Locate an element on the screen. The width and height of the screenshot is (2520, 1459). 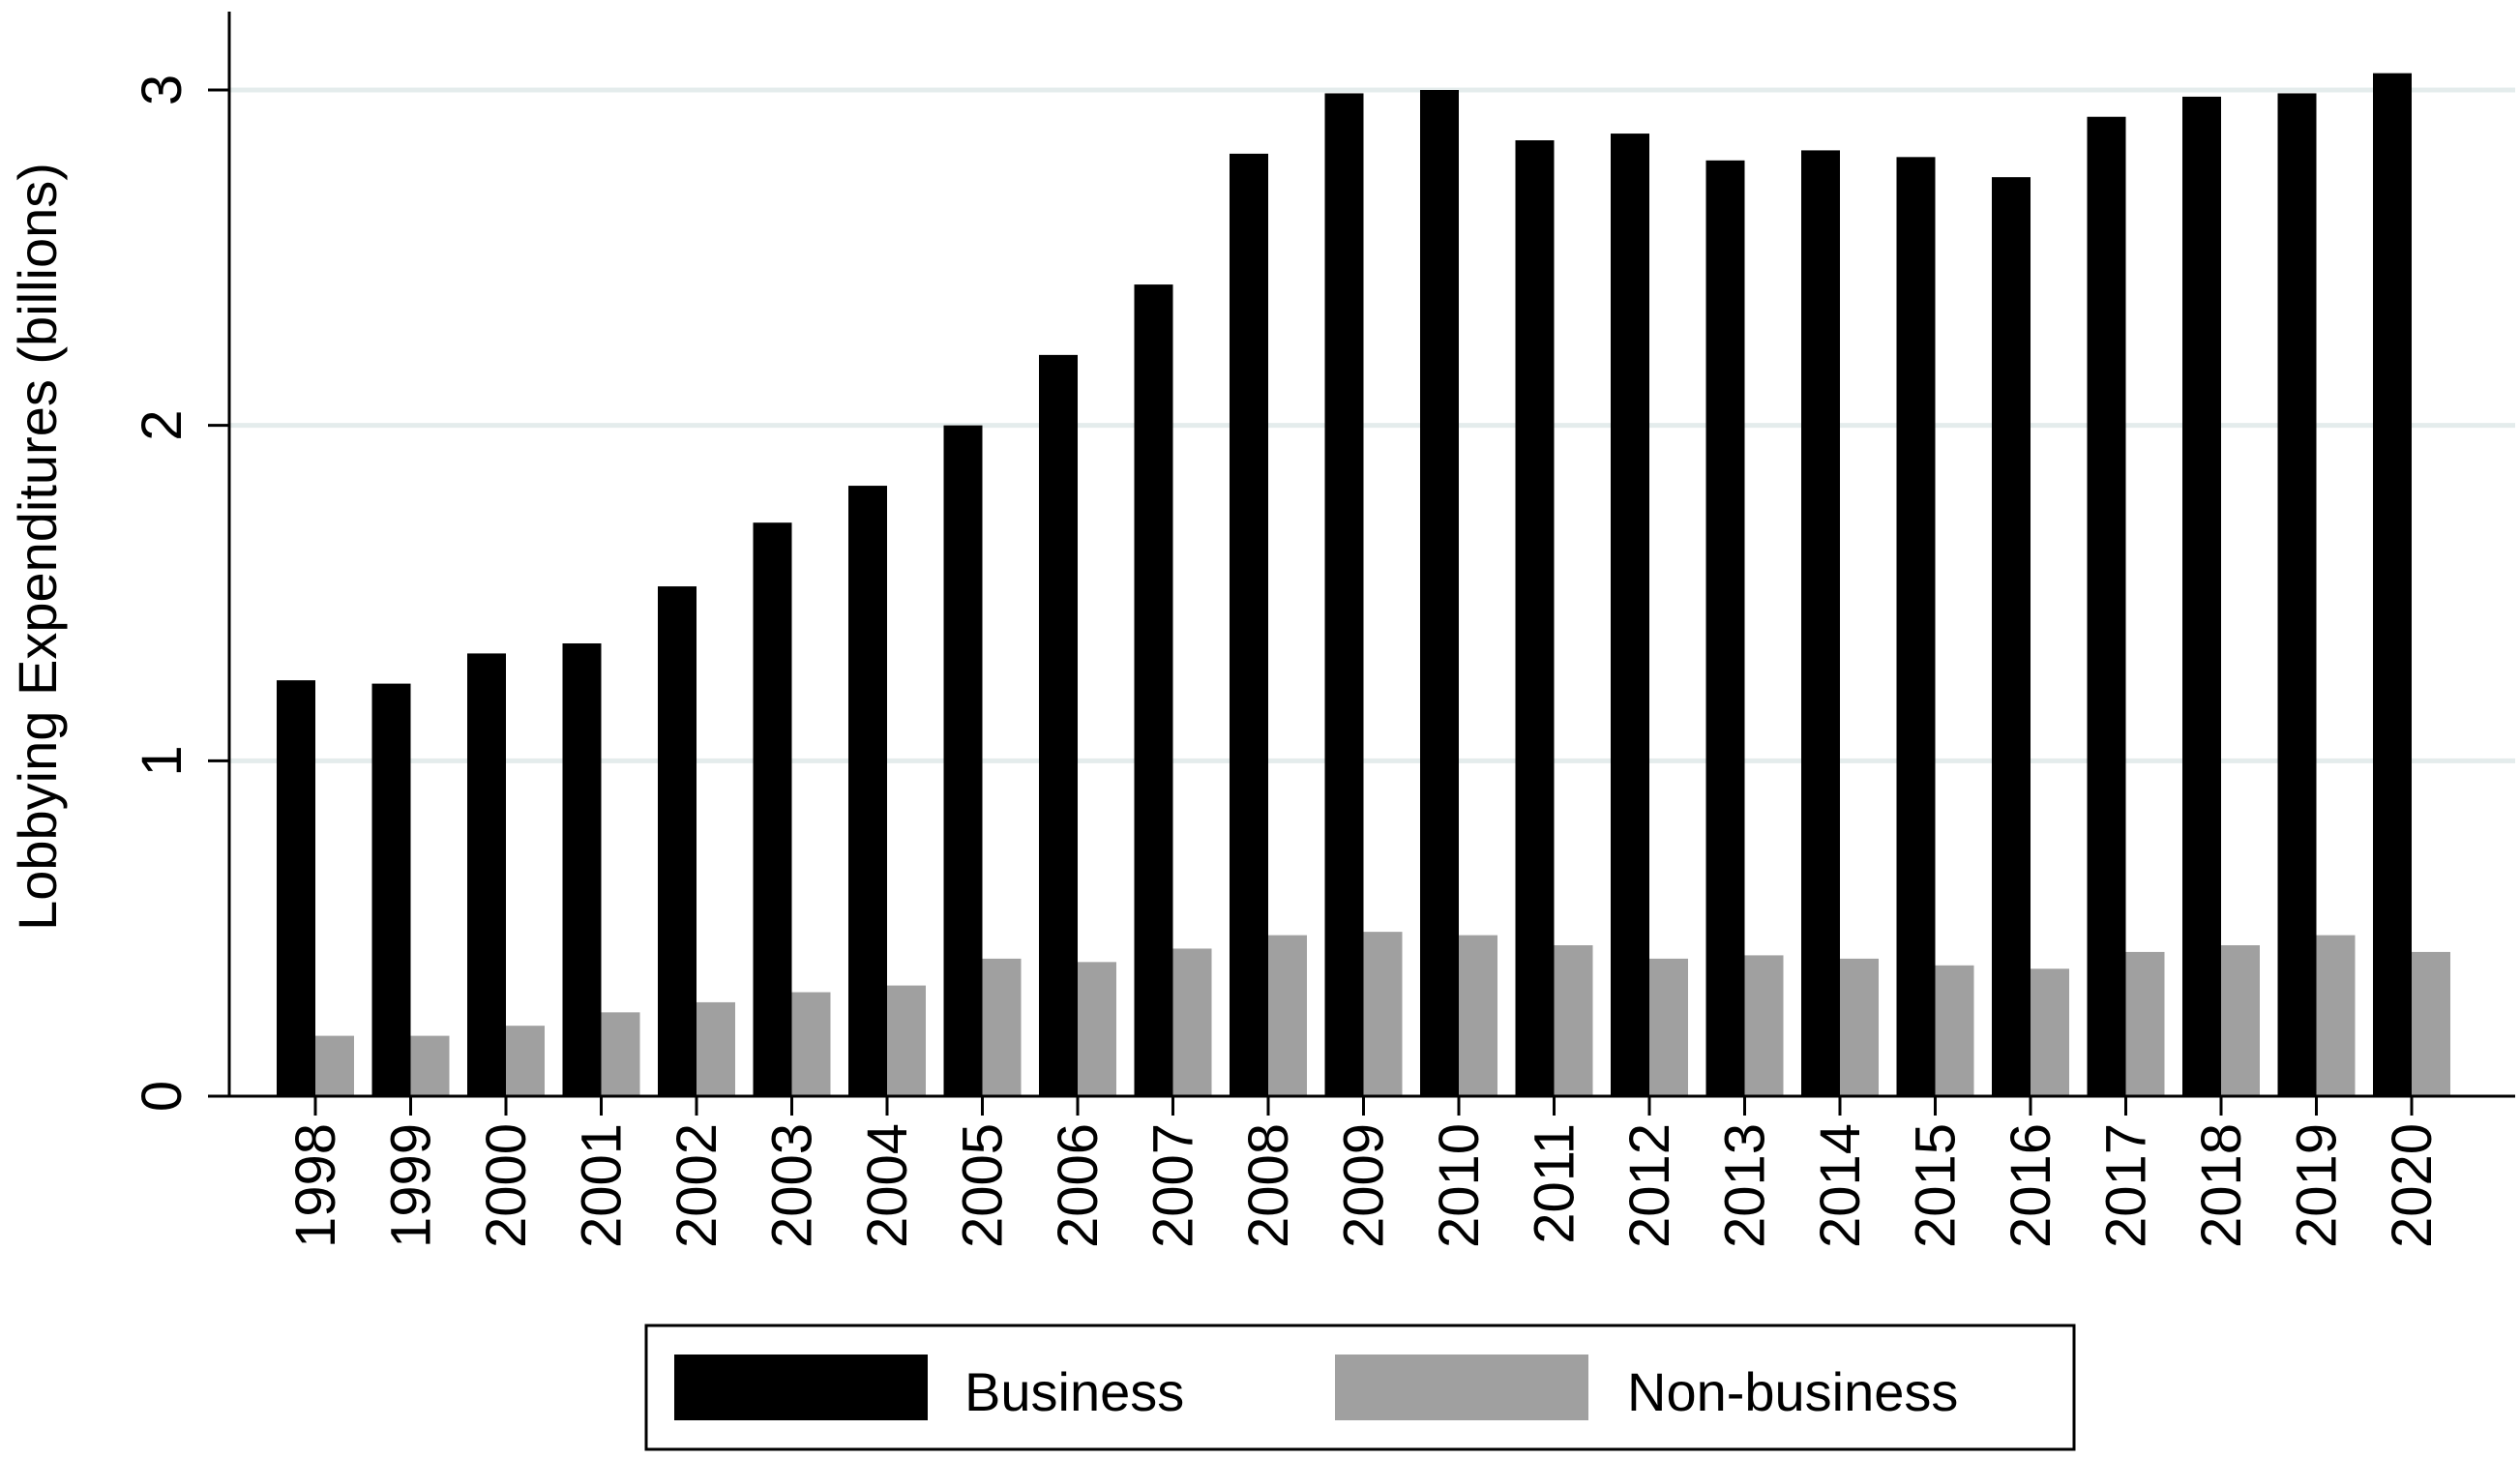
bar-non-business-1998 is located at coordinates (334, 1065).